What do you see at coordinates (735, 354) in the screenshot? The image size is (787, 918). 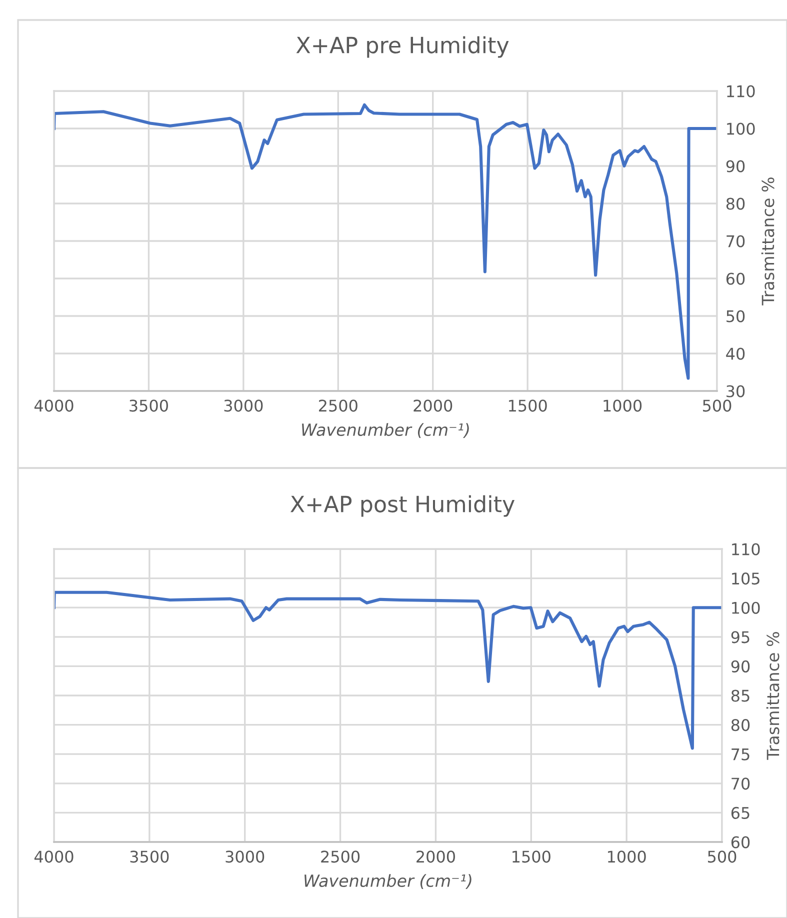 I see `y-tick-label: 40` at bounding box center [735, 354].